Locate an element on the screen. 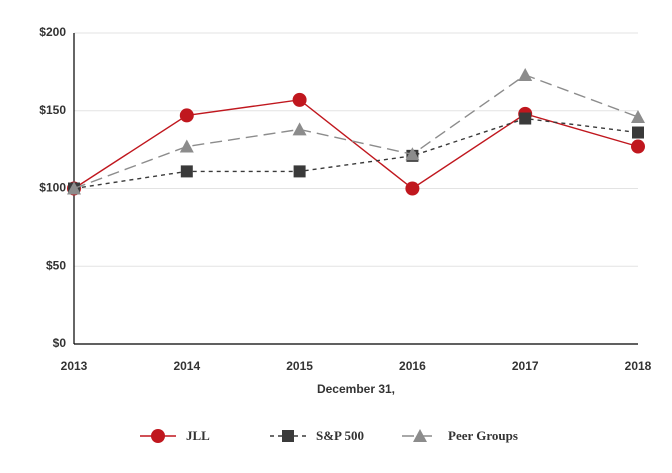 The width and height of the screenshot is (672, 473). x-tick-label: 2015 is located at coordinates (299, 366).